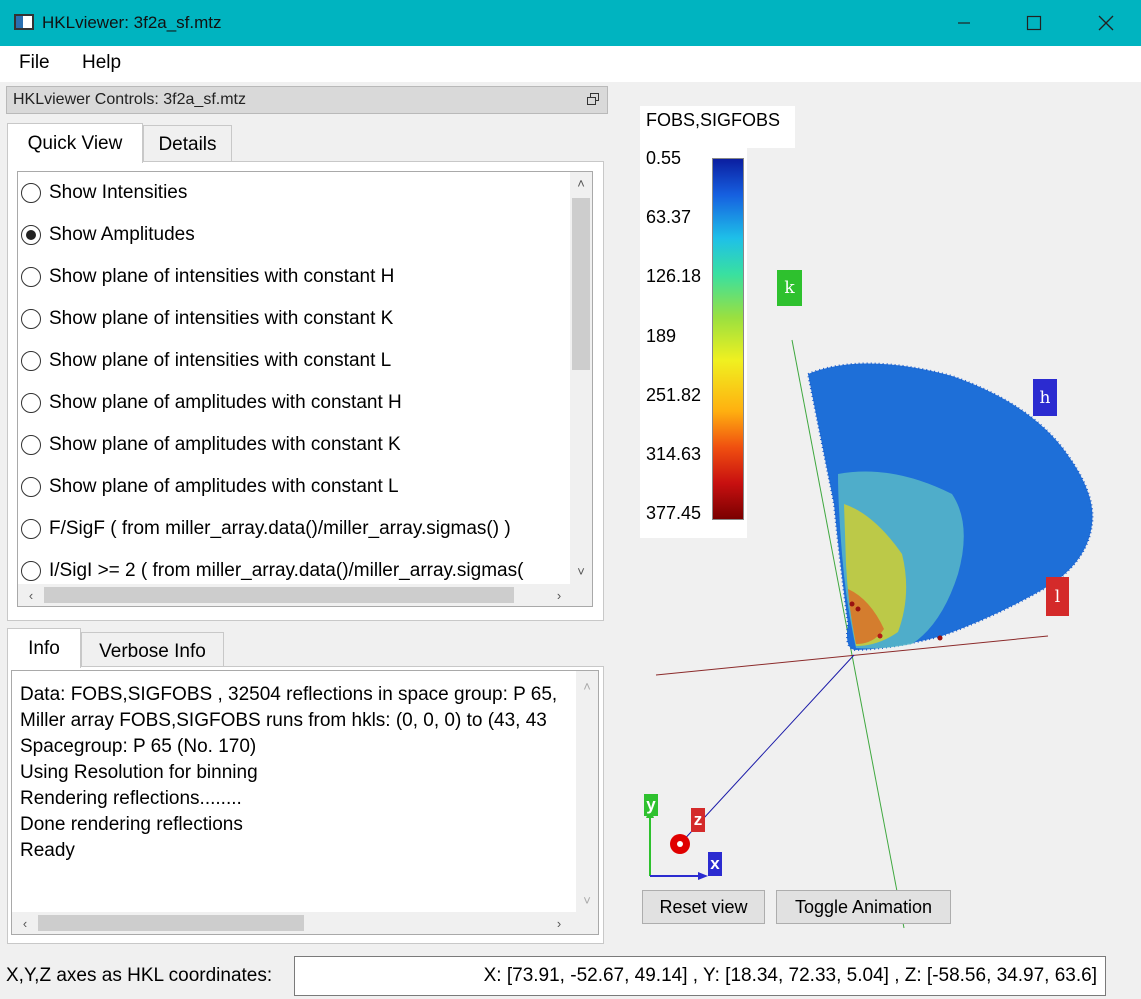 This screenshot has height=999, width=1141. Describe the element at coordinates (34, 62) in the screenshot. I see `menu-file: File` at that location.